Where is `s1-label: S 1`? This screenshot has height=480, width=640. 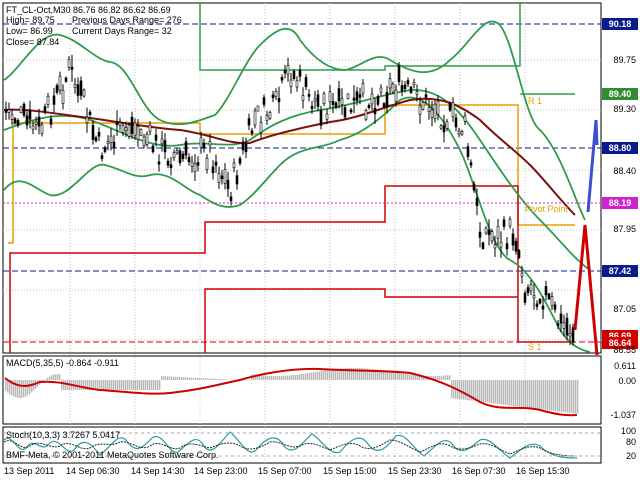 s1-label: S 1 is located at coordinates (535, 347).